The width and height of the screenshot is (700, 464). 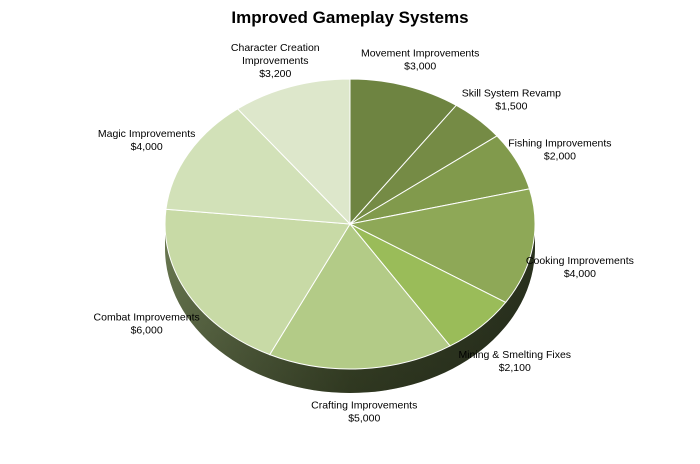 What do you see at coordinates (559, 143) in the screenshot?
I see `slice-name: Fishing Improvements` at bounding box center [559, 143].